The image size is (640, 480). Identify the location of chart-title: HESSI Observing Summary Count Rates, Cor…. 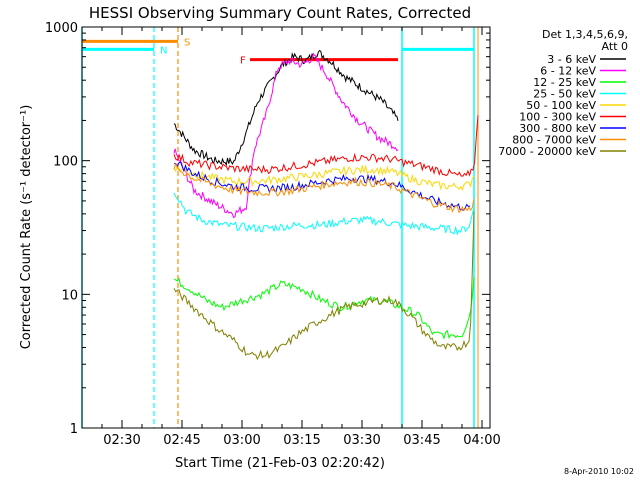
(280, 13).